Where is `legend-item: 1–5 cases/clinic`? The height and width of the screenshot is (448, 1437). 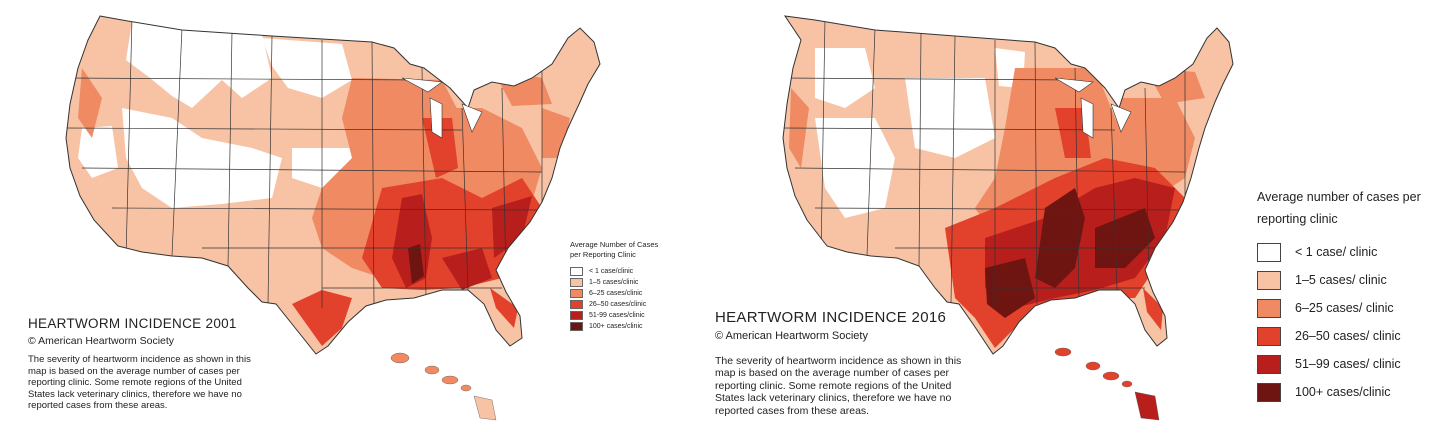 legend-item: 1–5 cases/clinic is located at coordinates (620, 282).